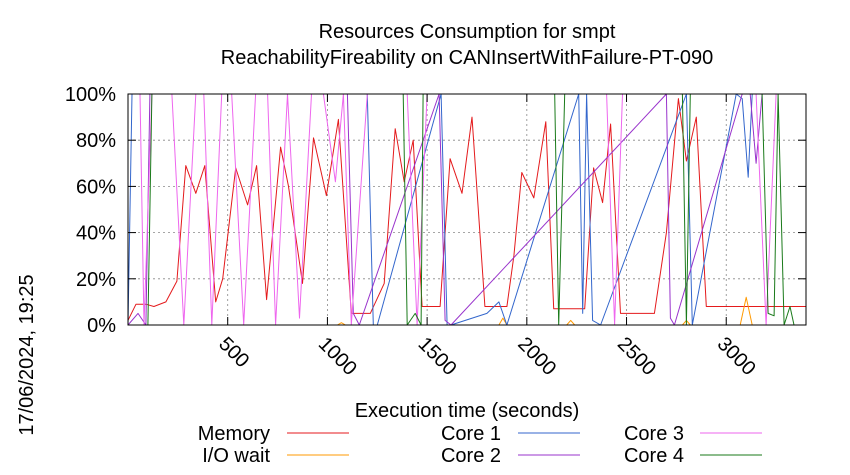 Image resolution: width=850 pixels, height=475 pixels. What do you see at coordinates (101, 326) in the screenshot?
I see `y-tick-label: 0%` at bounding box center [101, 326].